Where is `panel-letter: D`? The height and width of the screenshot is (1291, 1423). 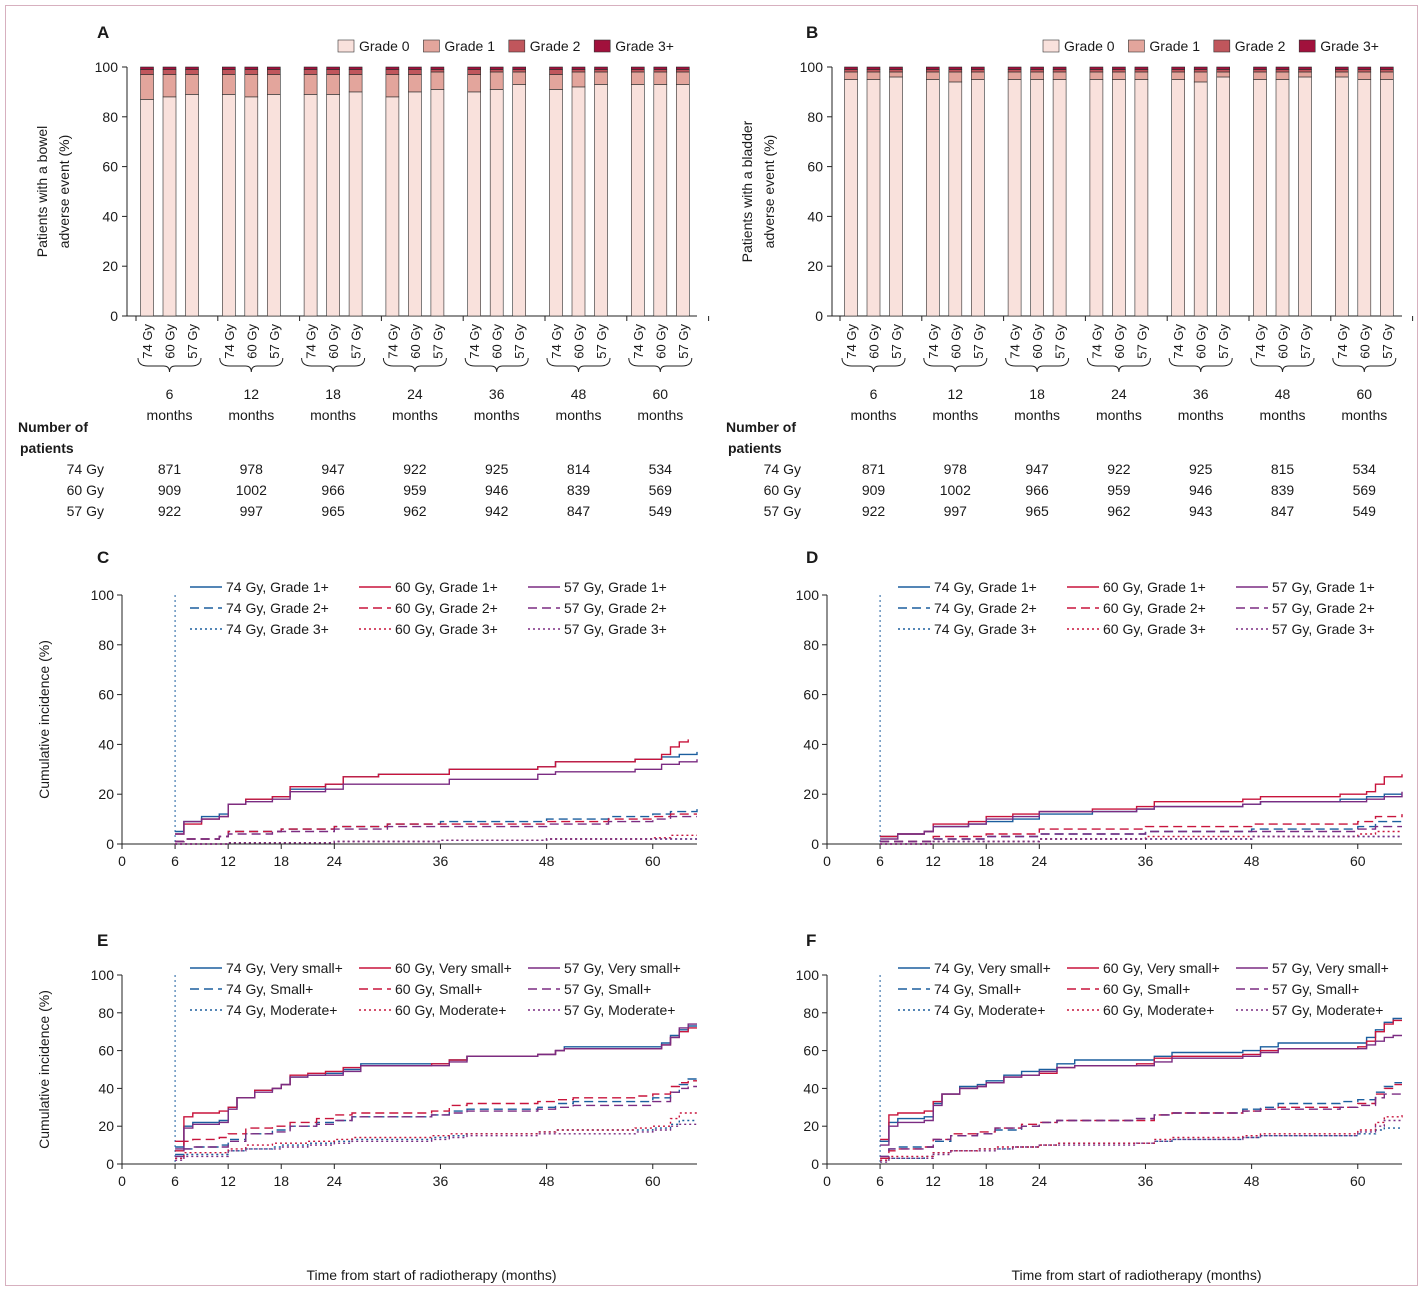 panel-letter: D is located at coordinates (812, 557).